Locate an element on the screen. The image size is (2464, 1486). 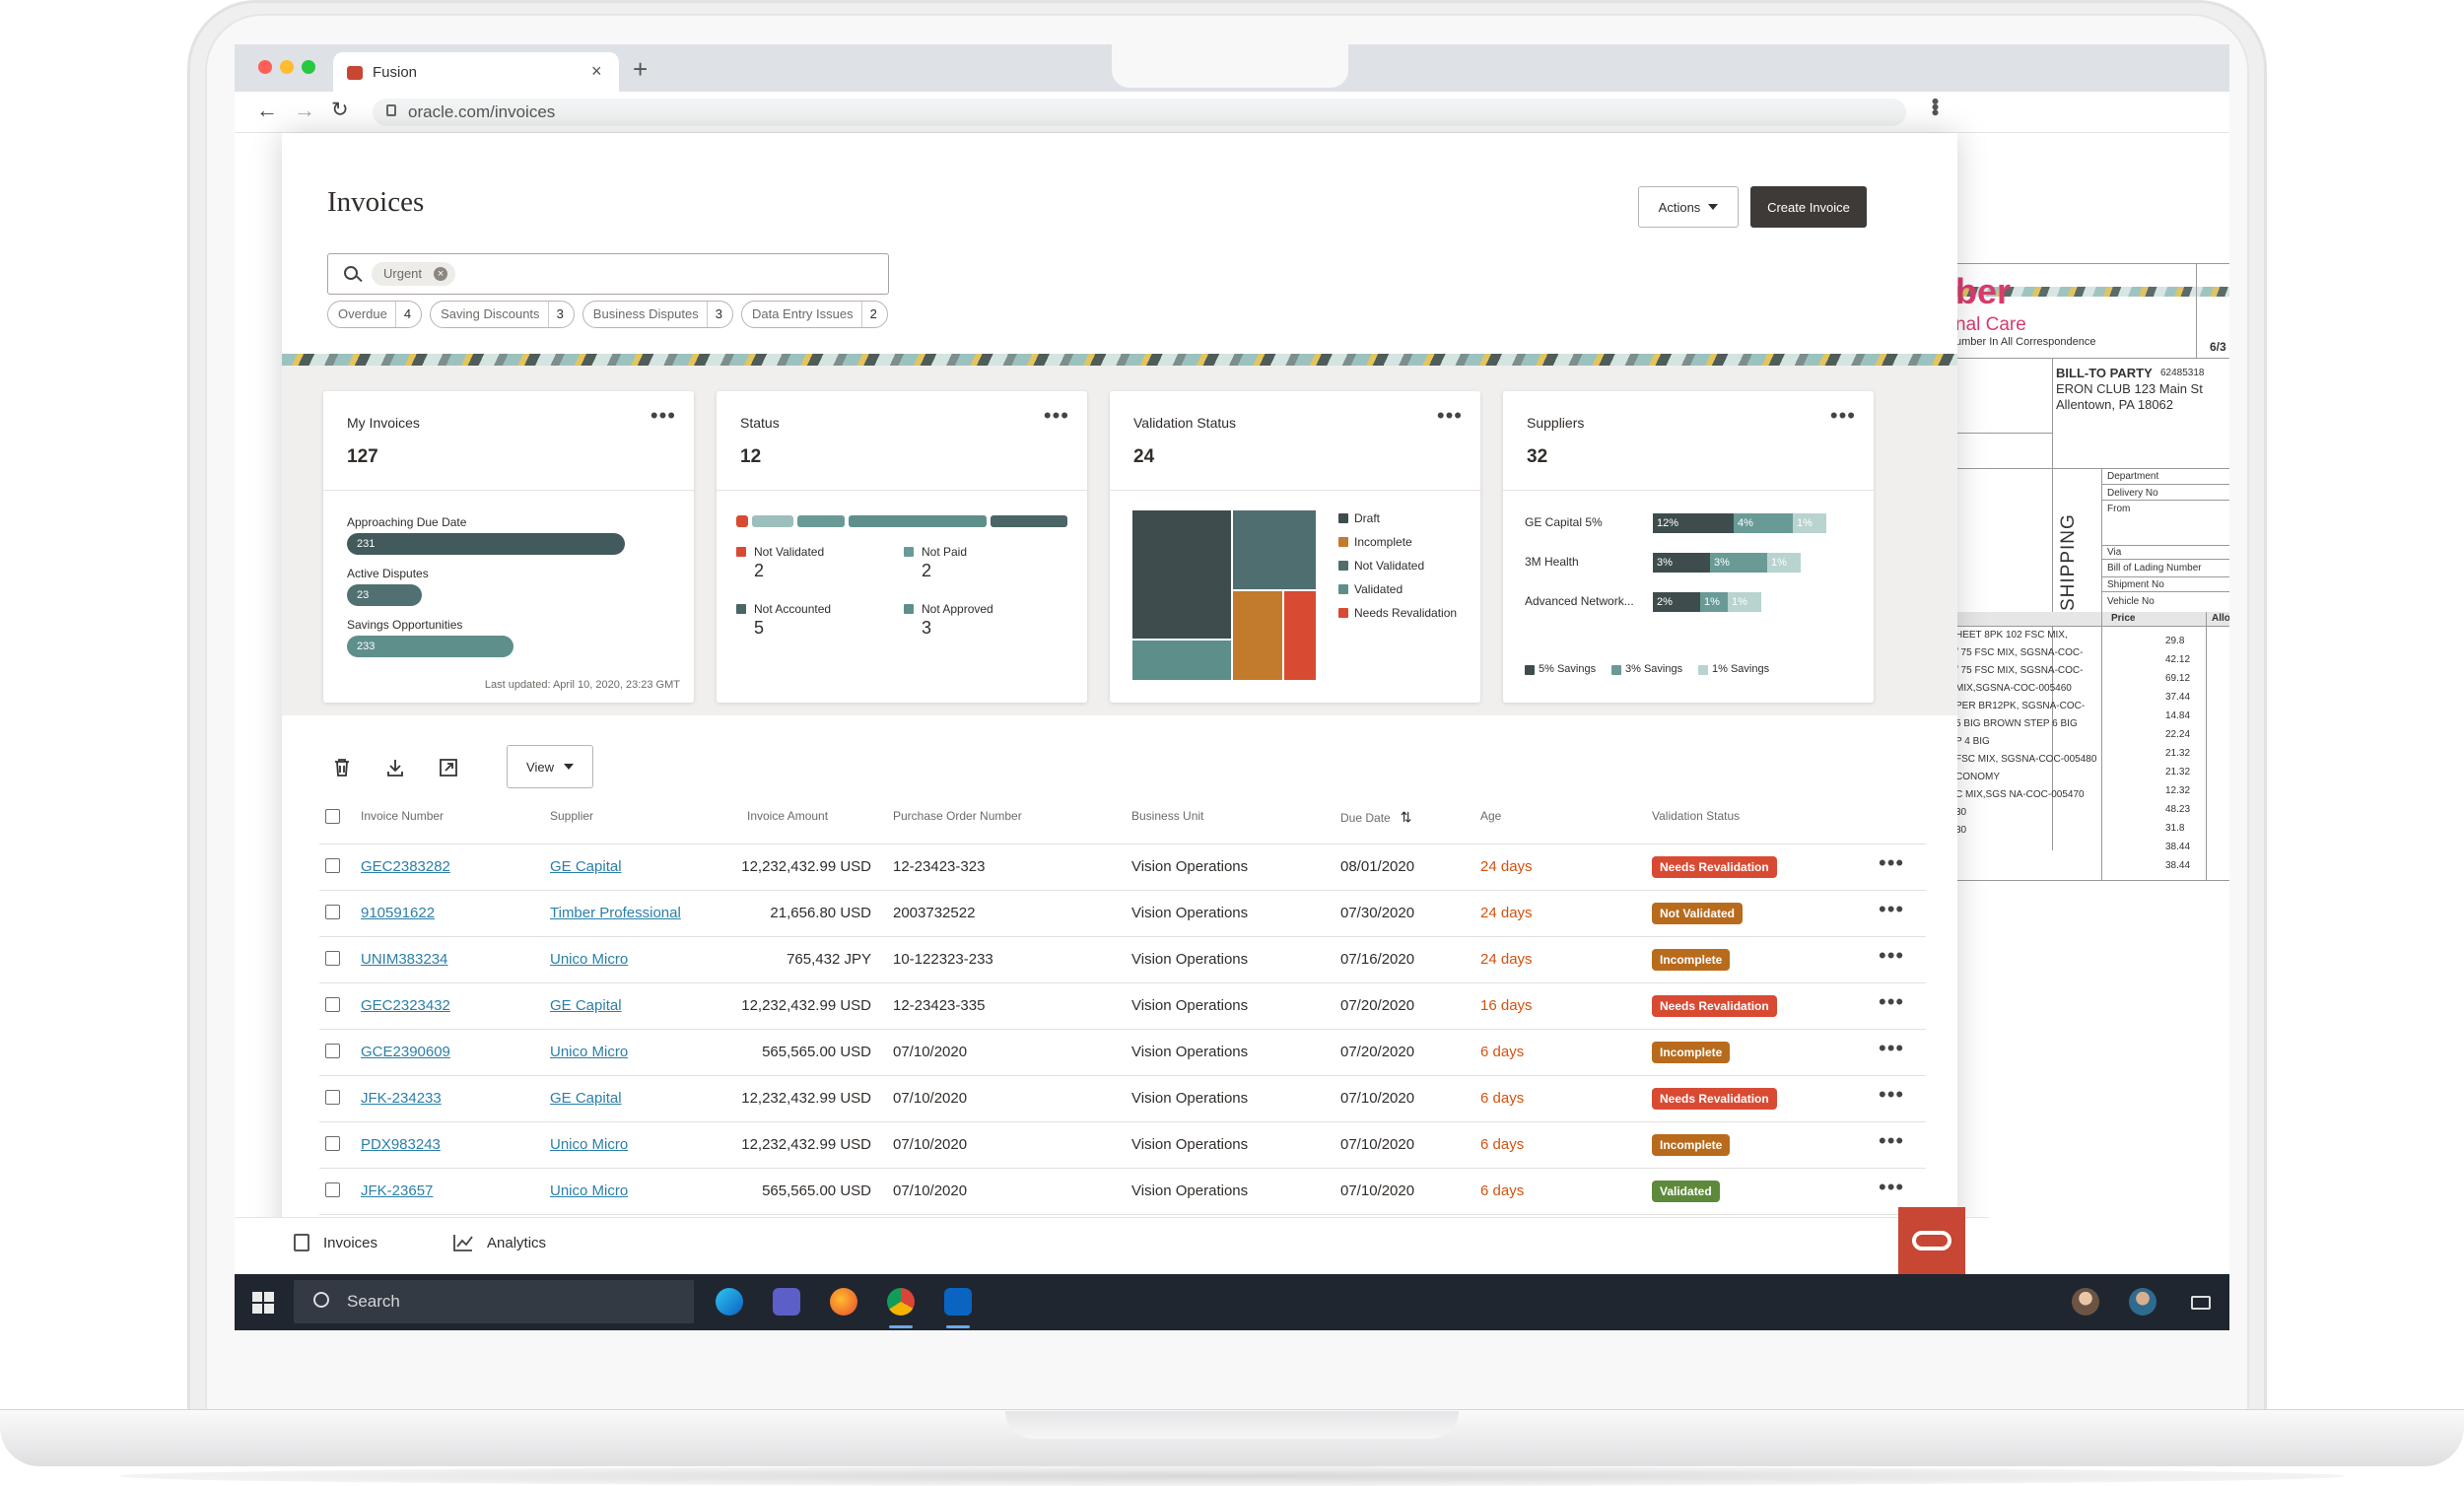
col-po-number: Purchase Order Number is located at coordinates (957, 816).